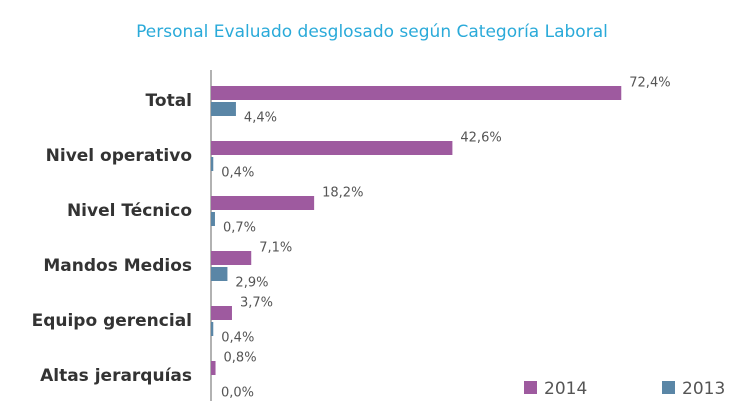  I want to click on category-label: Total, so click(169, 101).